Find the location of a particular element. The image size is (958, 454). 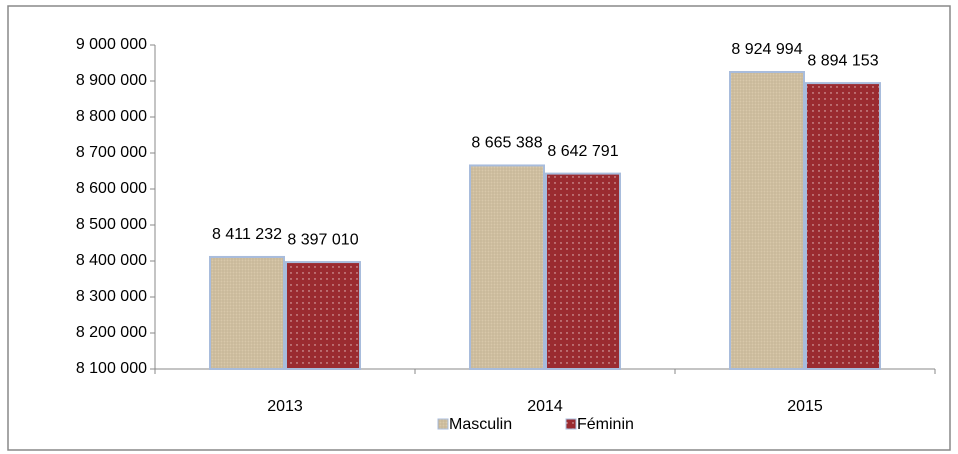

y-tick-label: 8 100 000 is located at coordinates (111, 368).